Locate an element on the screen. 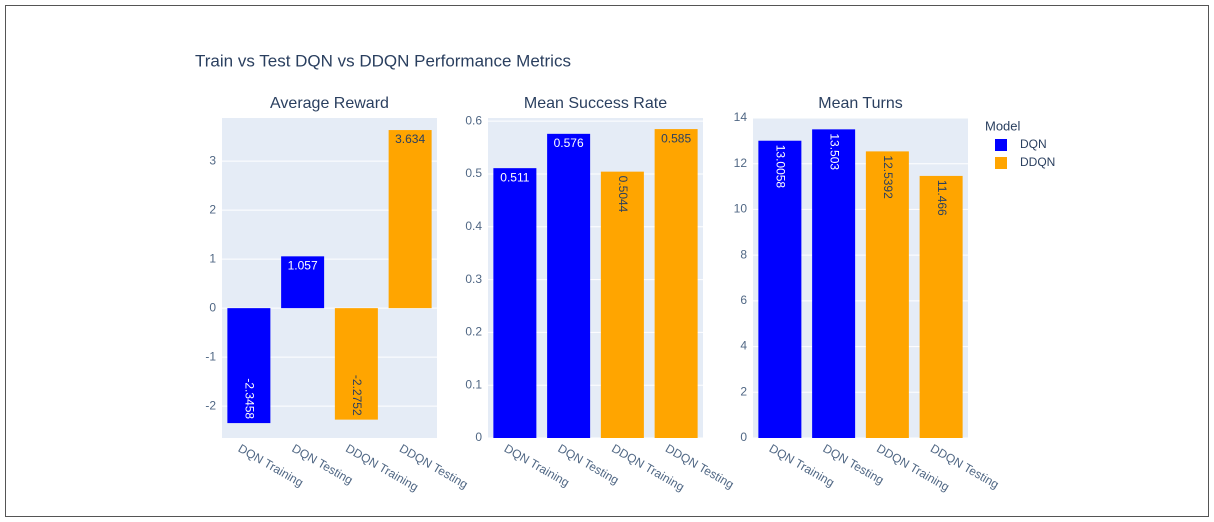 Image resolution: width=1214 pixels, height=522 pixels. y-tick-label: 10 is located at coordinates (741, 209).